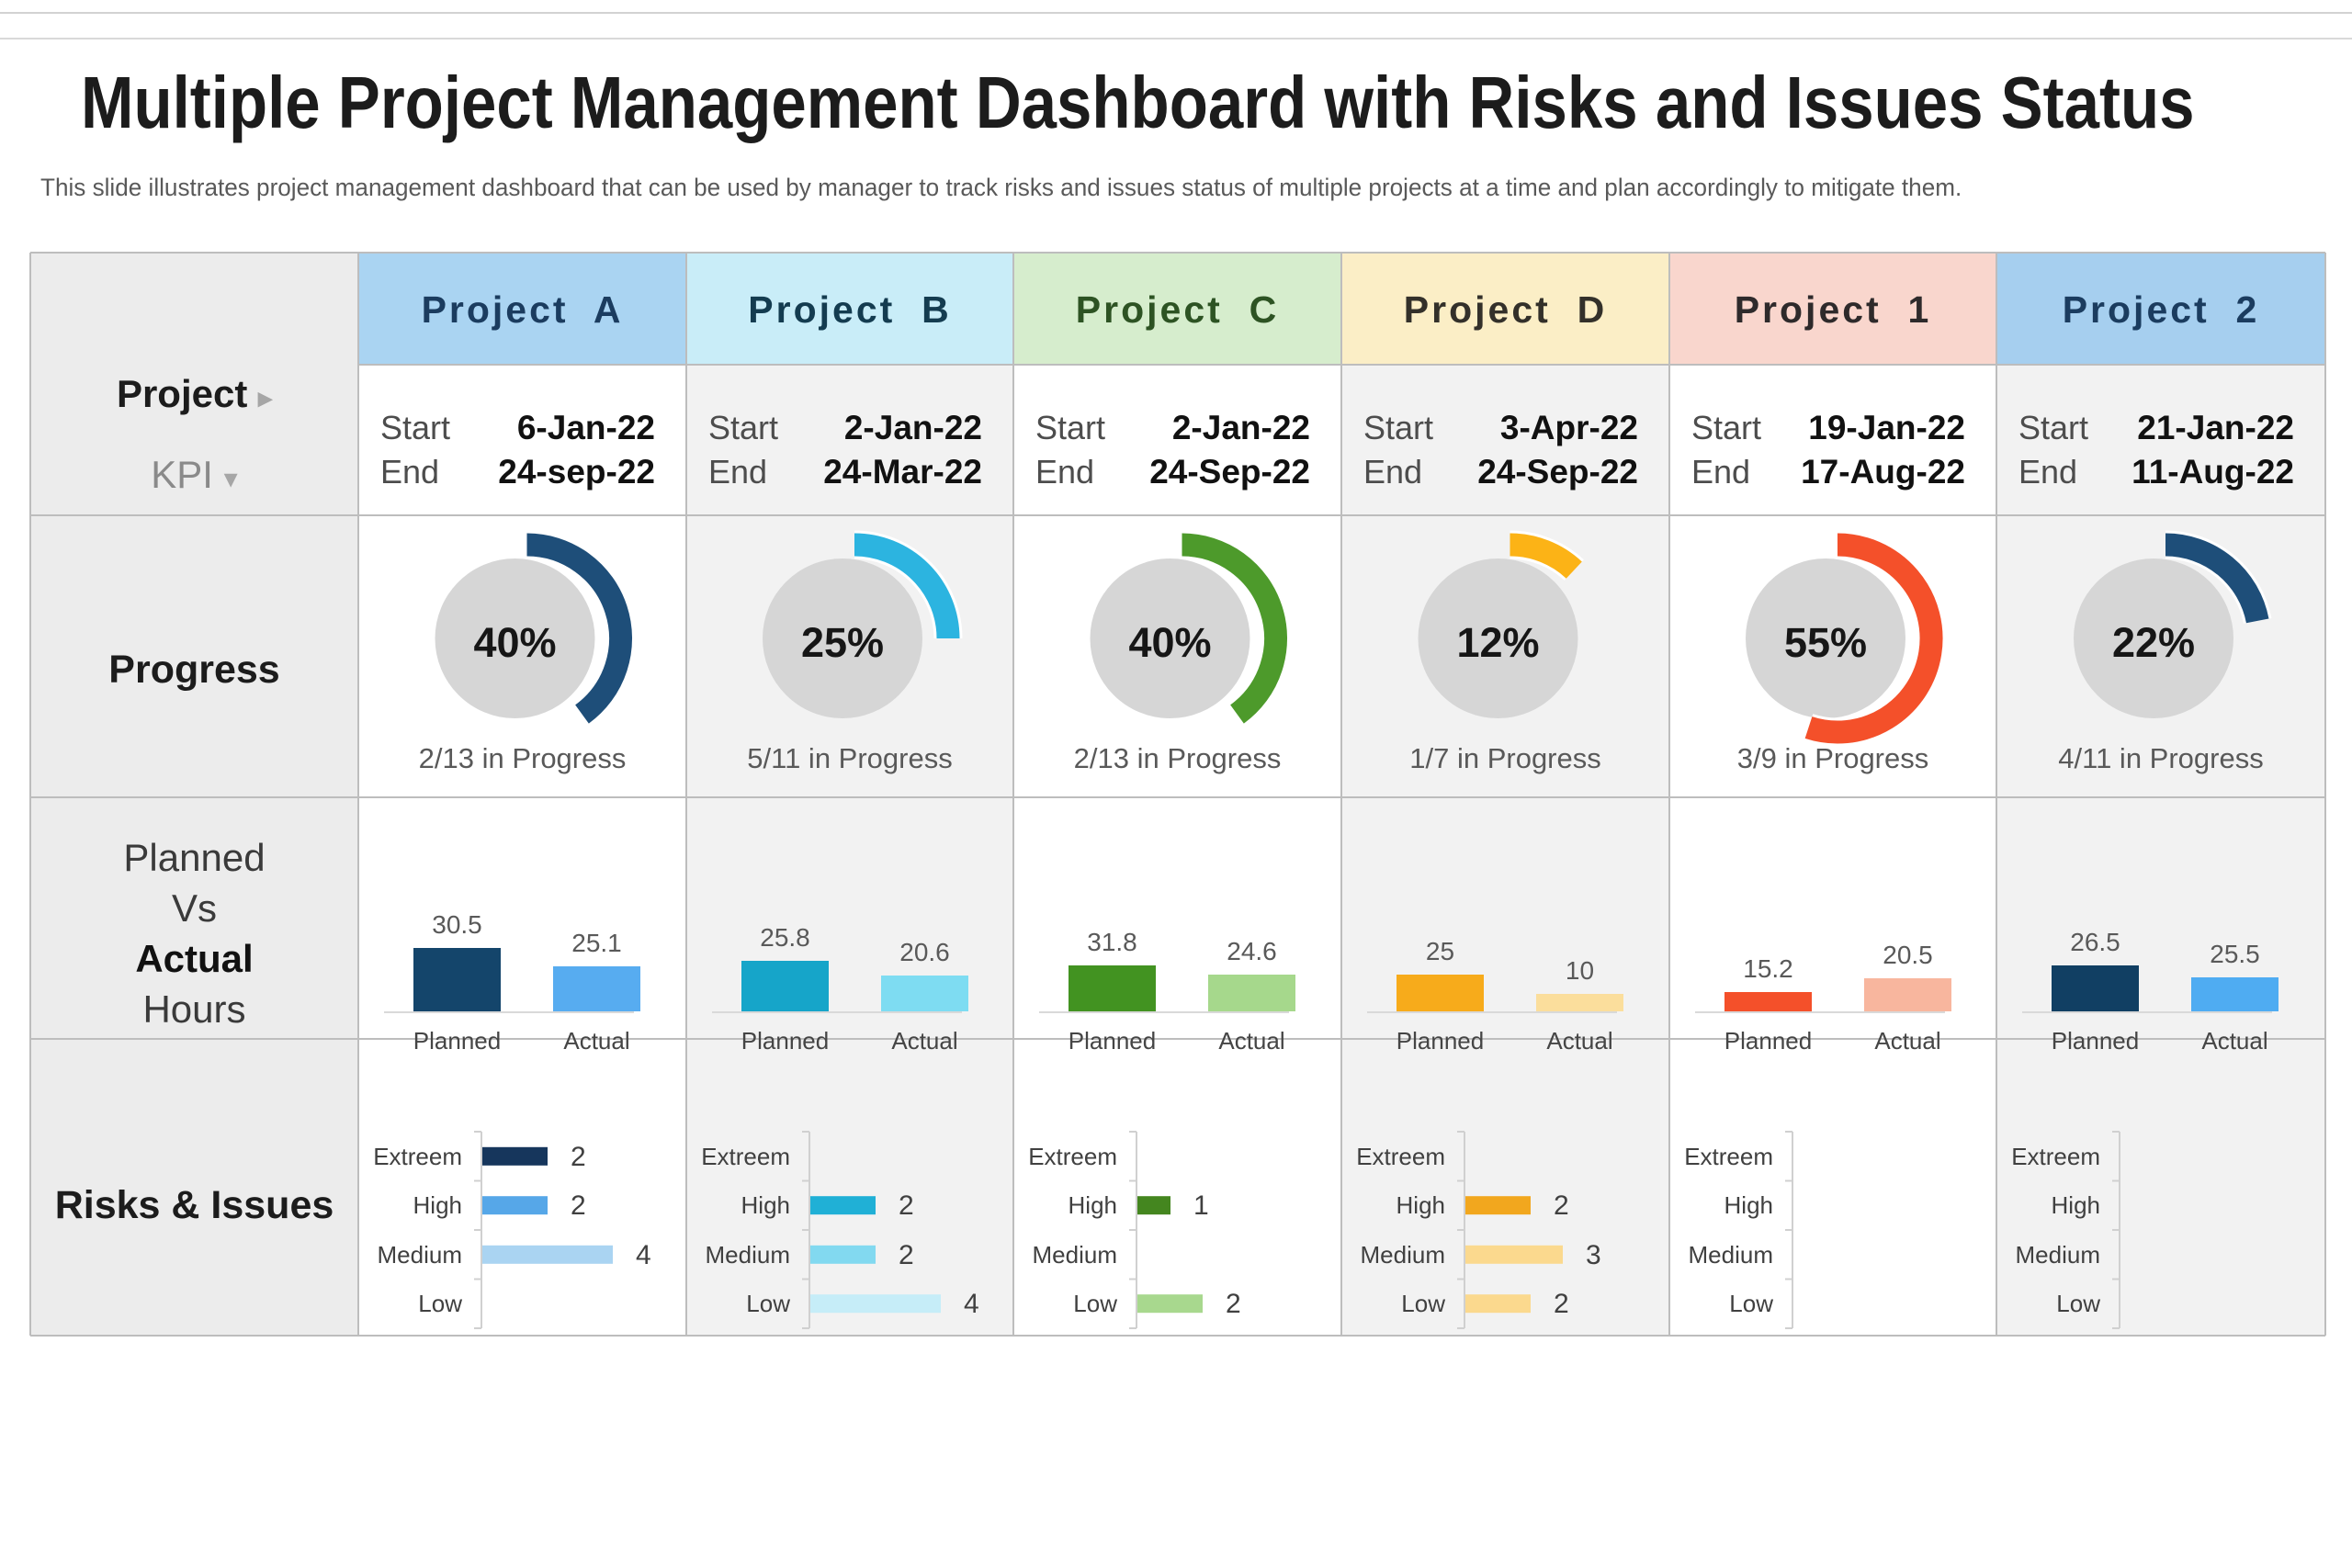  I want to click on svg-text: 3, so click(1593, 1255).